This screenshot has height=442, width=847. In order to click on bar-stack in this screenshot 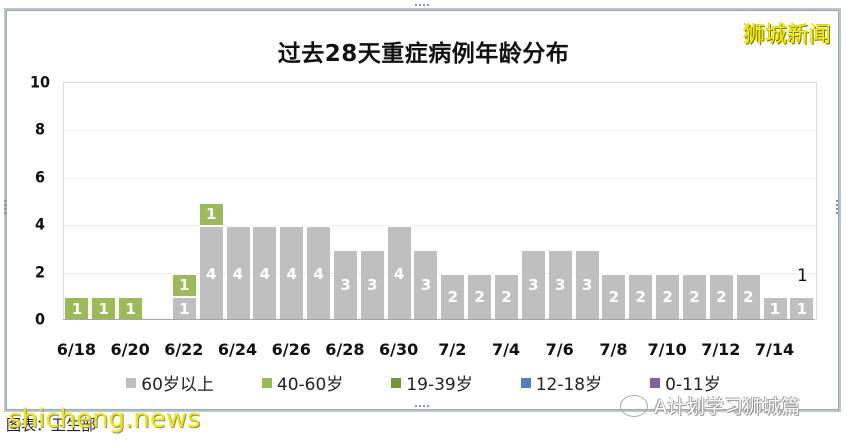, I will do `click(157, 201)`.